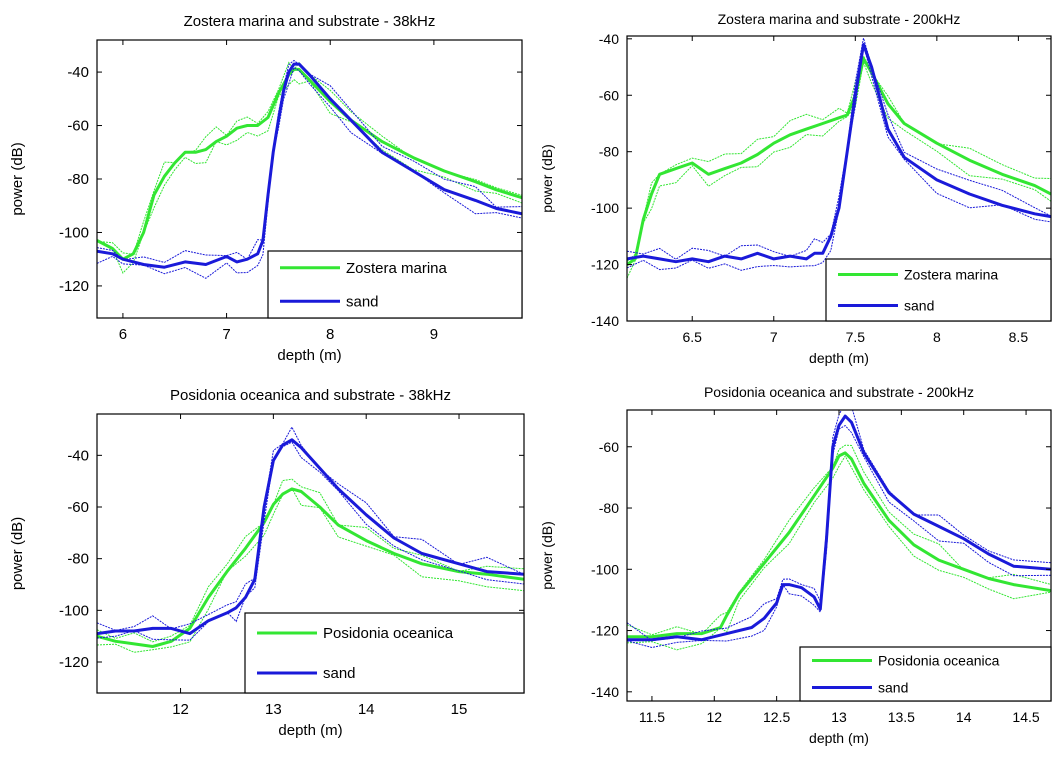 The height and width of the screenshot is (758, 1055). What do you see at coordinates (434, 334) in the screenshot?
I see `x-tick-label: 9` at bounding box center [434, 334].